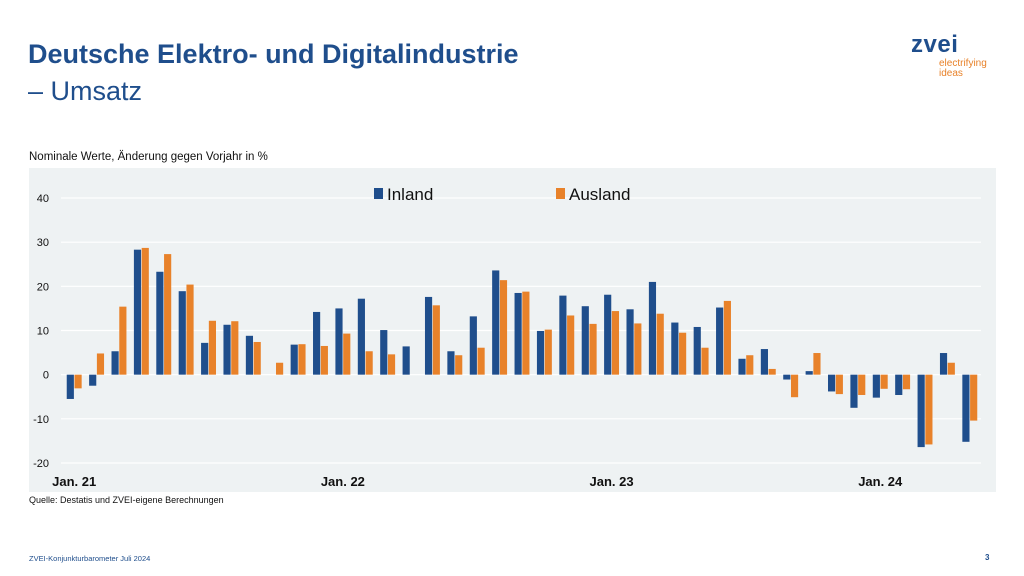  I want to click on y-tick-label: 20, so click(43, 287).